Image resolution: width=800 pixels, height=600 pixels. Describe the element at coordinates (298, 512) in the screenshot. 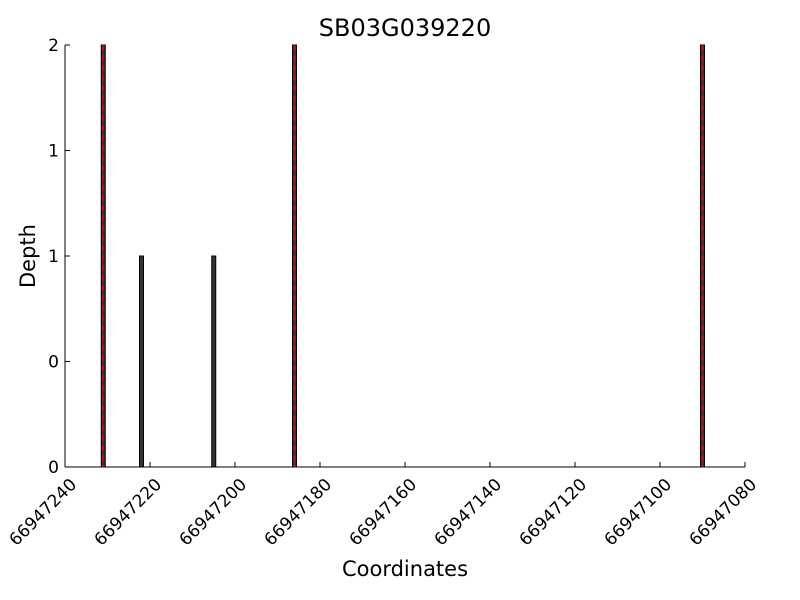

I see `x-tick-label: 66947180` at that location.